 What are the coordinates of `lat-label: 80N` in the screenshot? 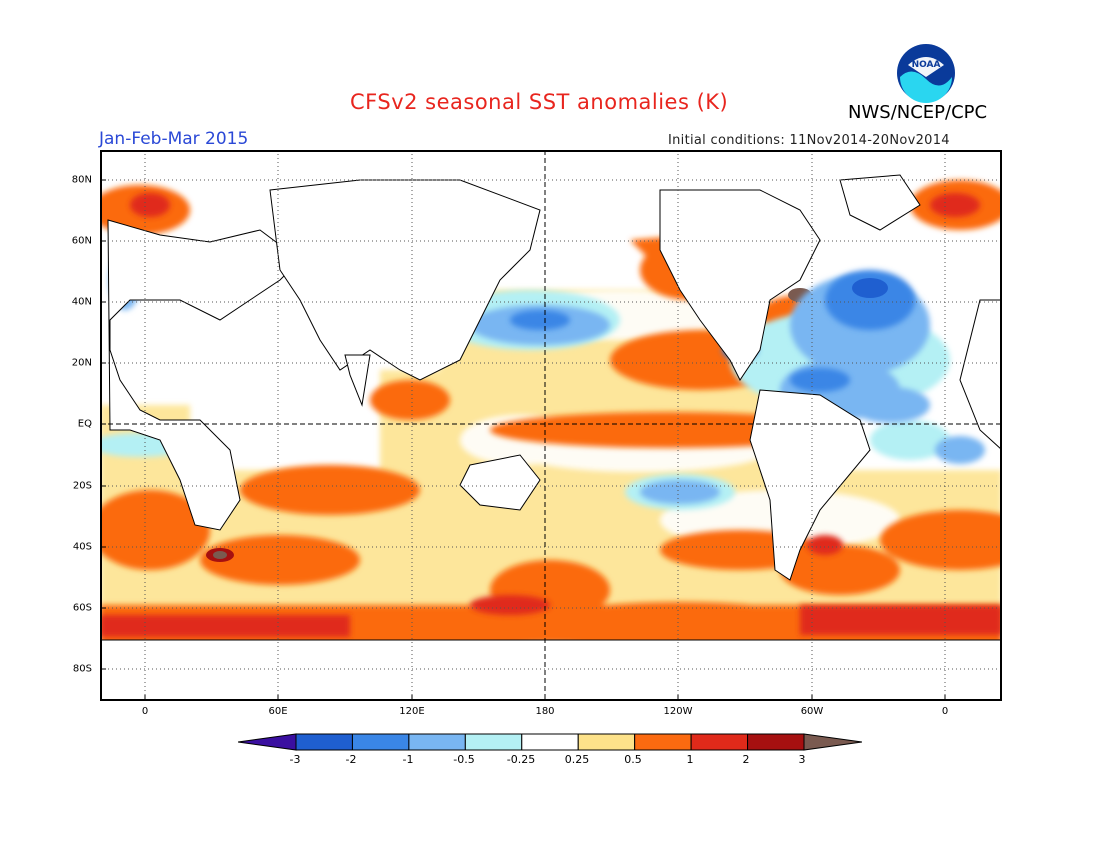 It's located at (81, 180).